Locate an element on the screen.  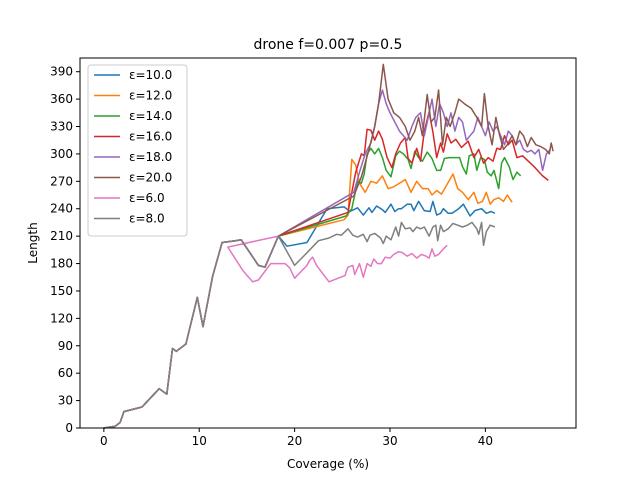
x-tick-label: 10 is located at coordinates (199, 441).